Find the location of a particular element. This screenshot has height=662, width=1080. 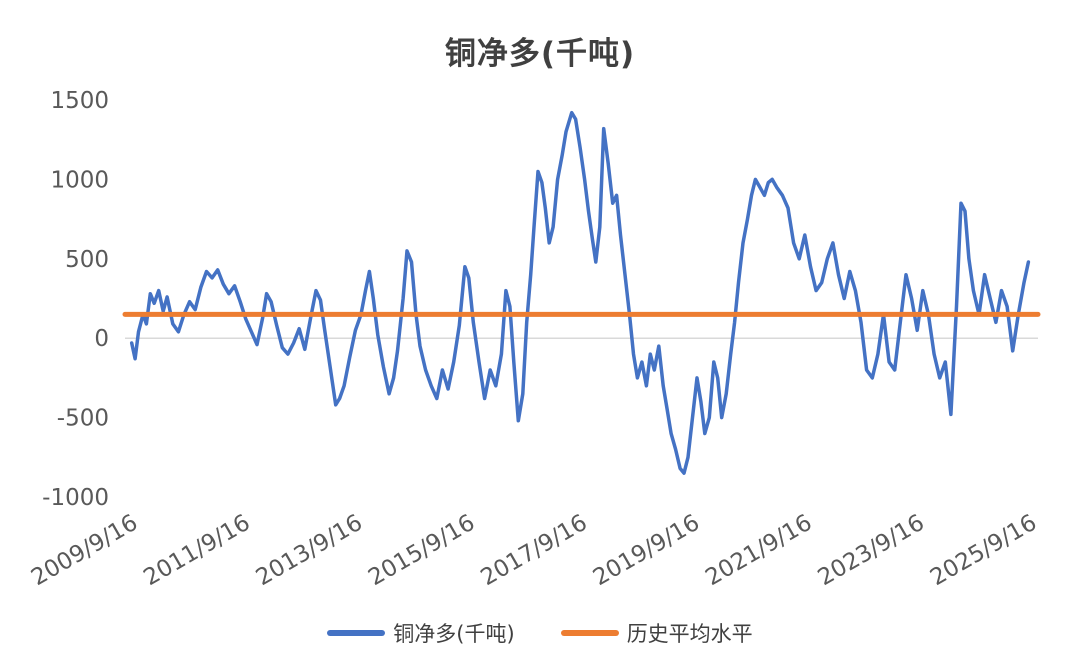

svg-text: 0 is located at coordinates (101, 339).